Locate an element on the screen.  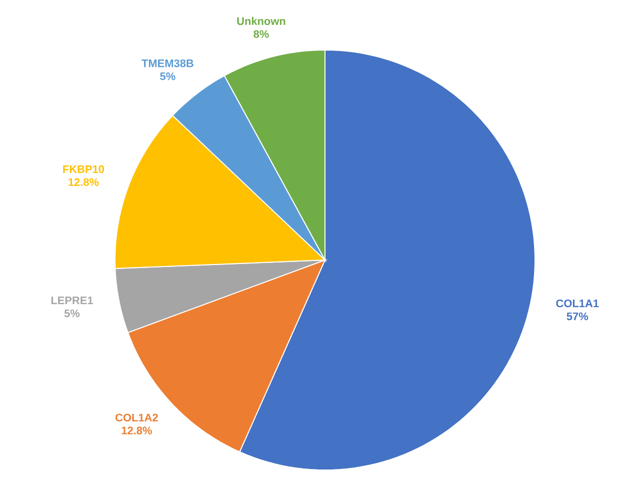
slice-label: COL1A2 is located at coordinates (137, 418).